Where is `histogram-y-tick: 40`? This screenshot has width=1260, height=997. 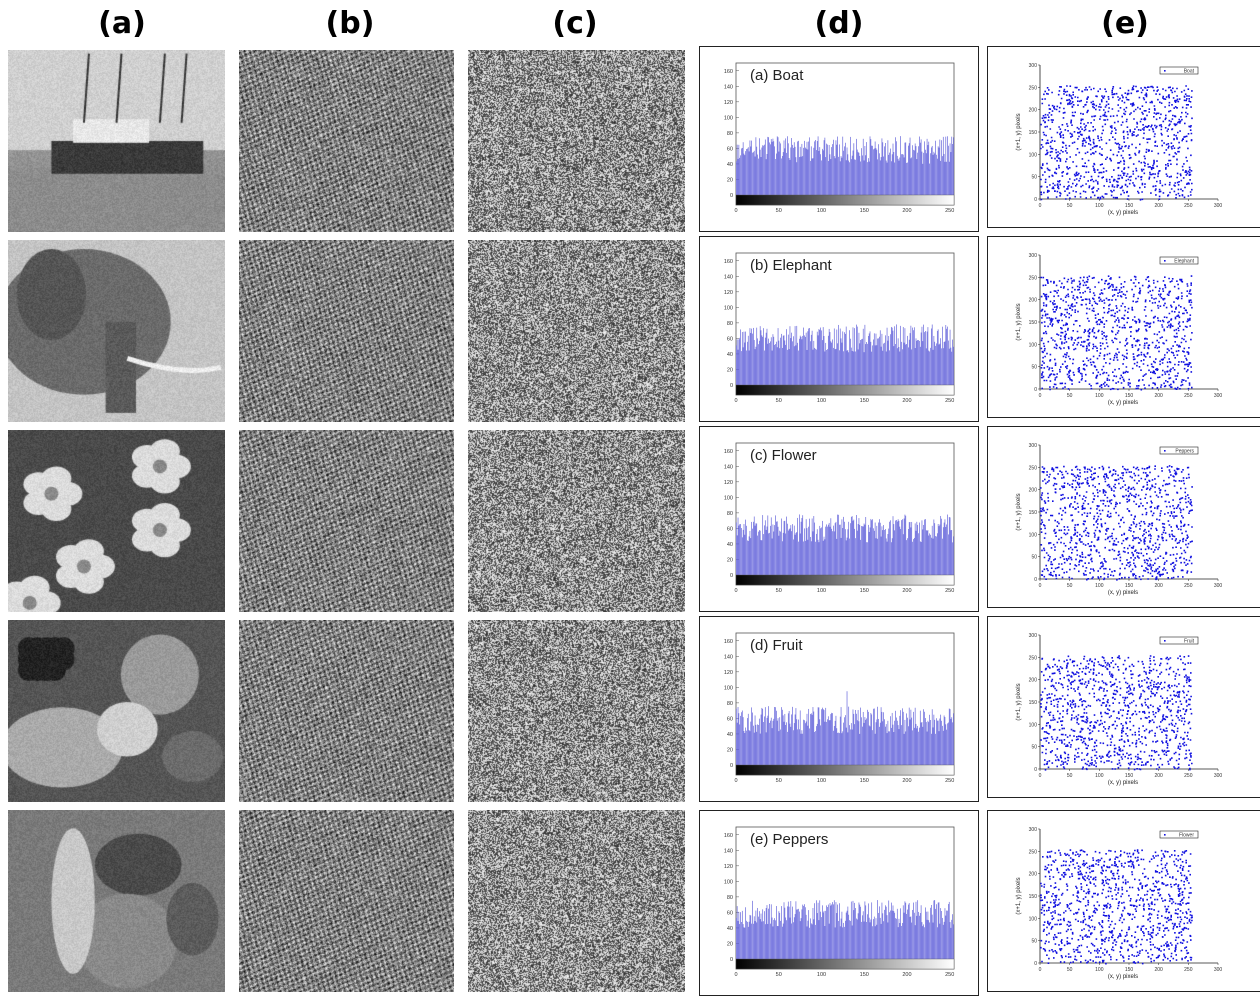 histogram-y-tick: 40 is located at coordinates (730, 355).